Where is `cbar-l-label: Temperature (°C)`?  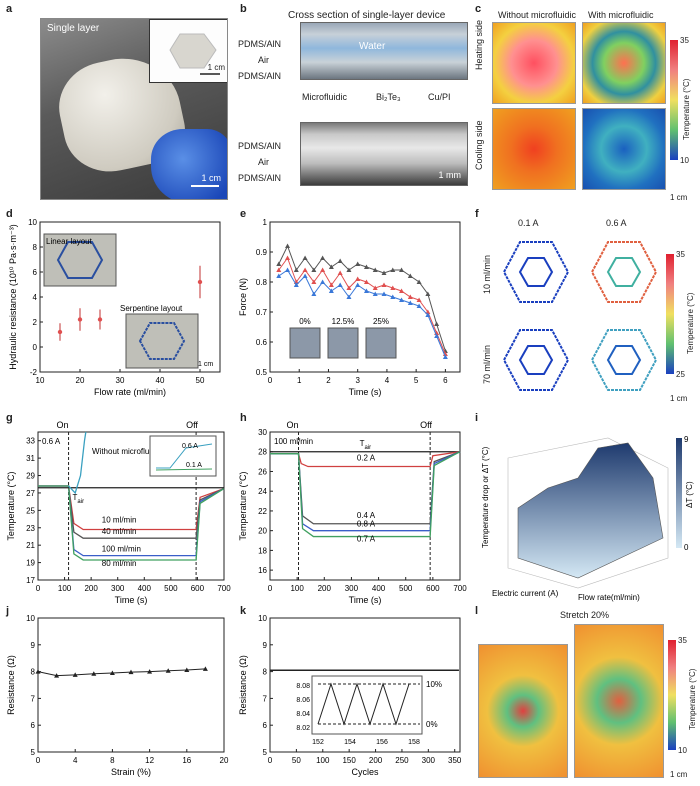
cbar-l-label: Temperature (°C) is located at coordinates (692, 699).